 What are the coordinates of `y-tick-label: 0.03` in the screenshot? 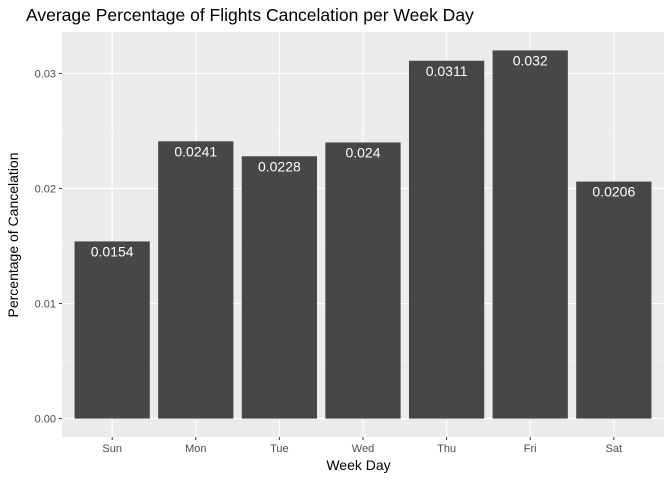 It's located at (45, 74).